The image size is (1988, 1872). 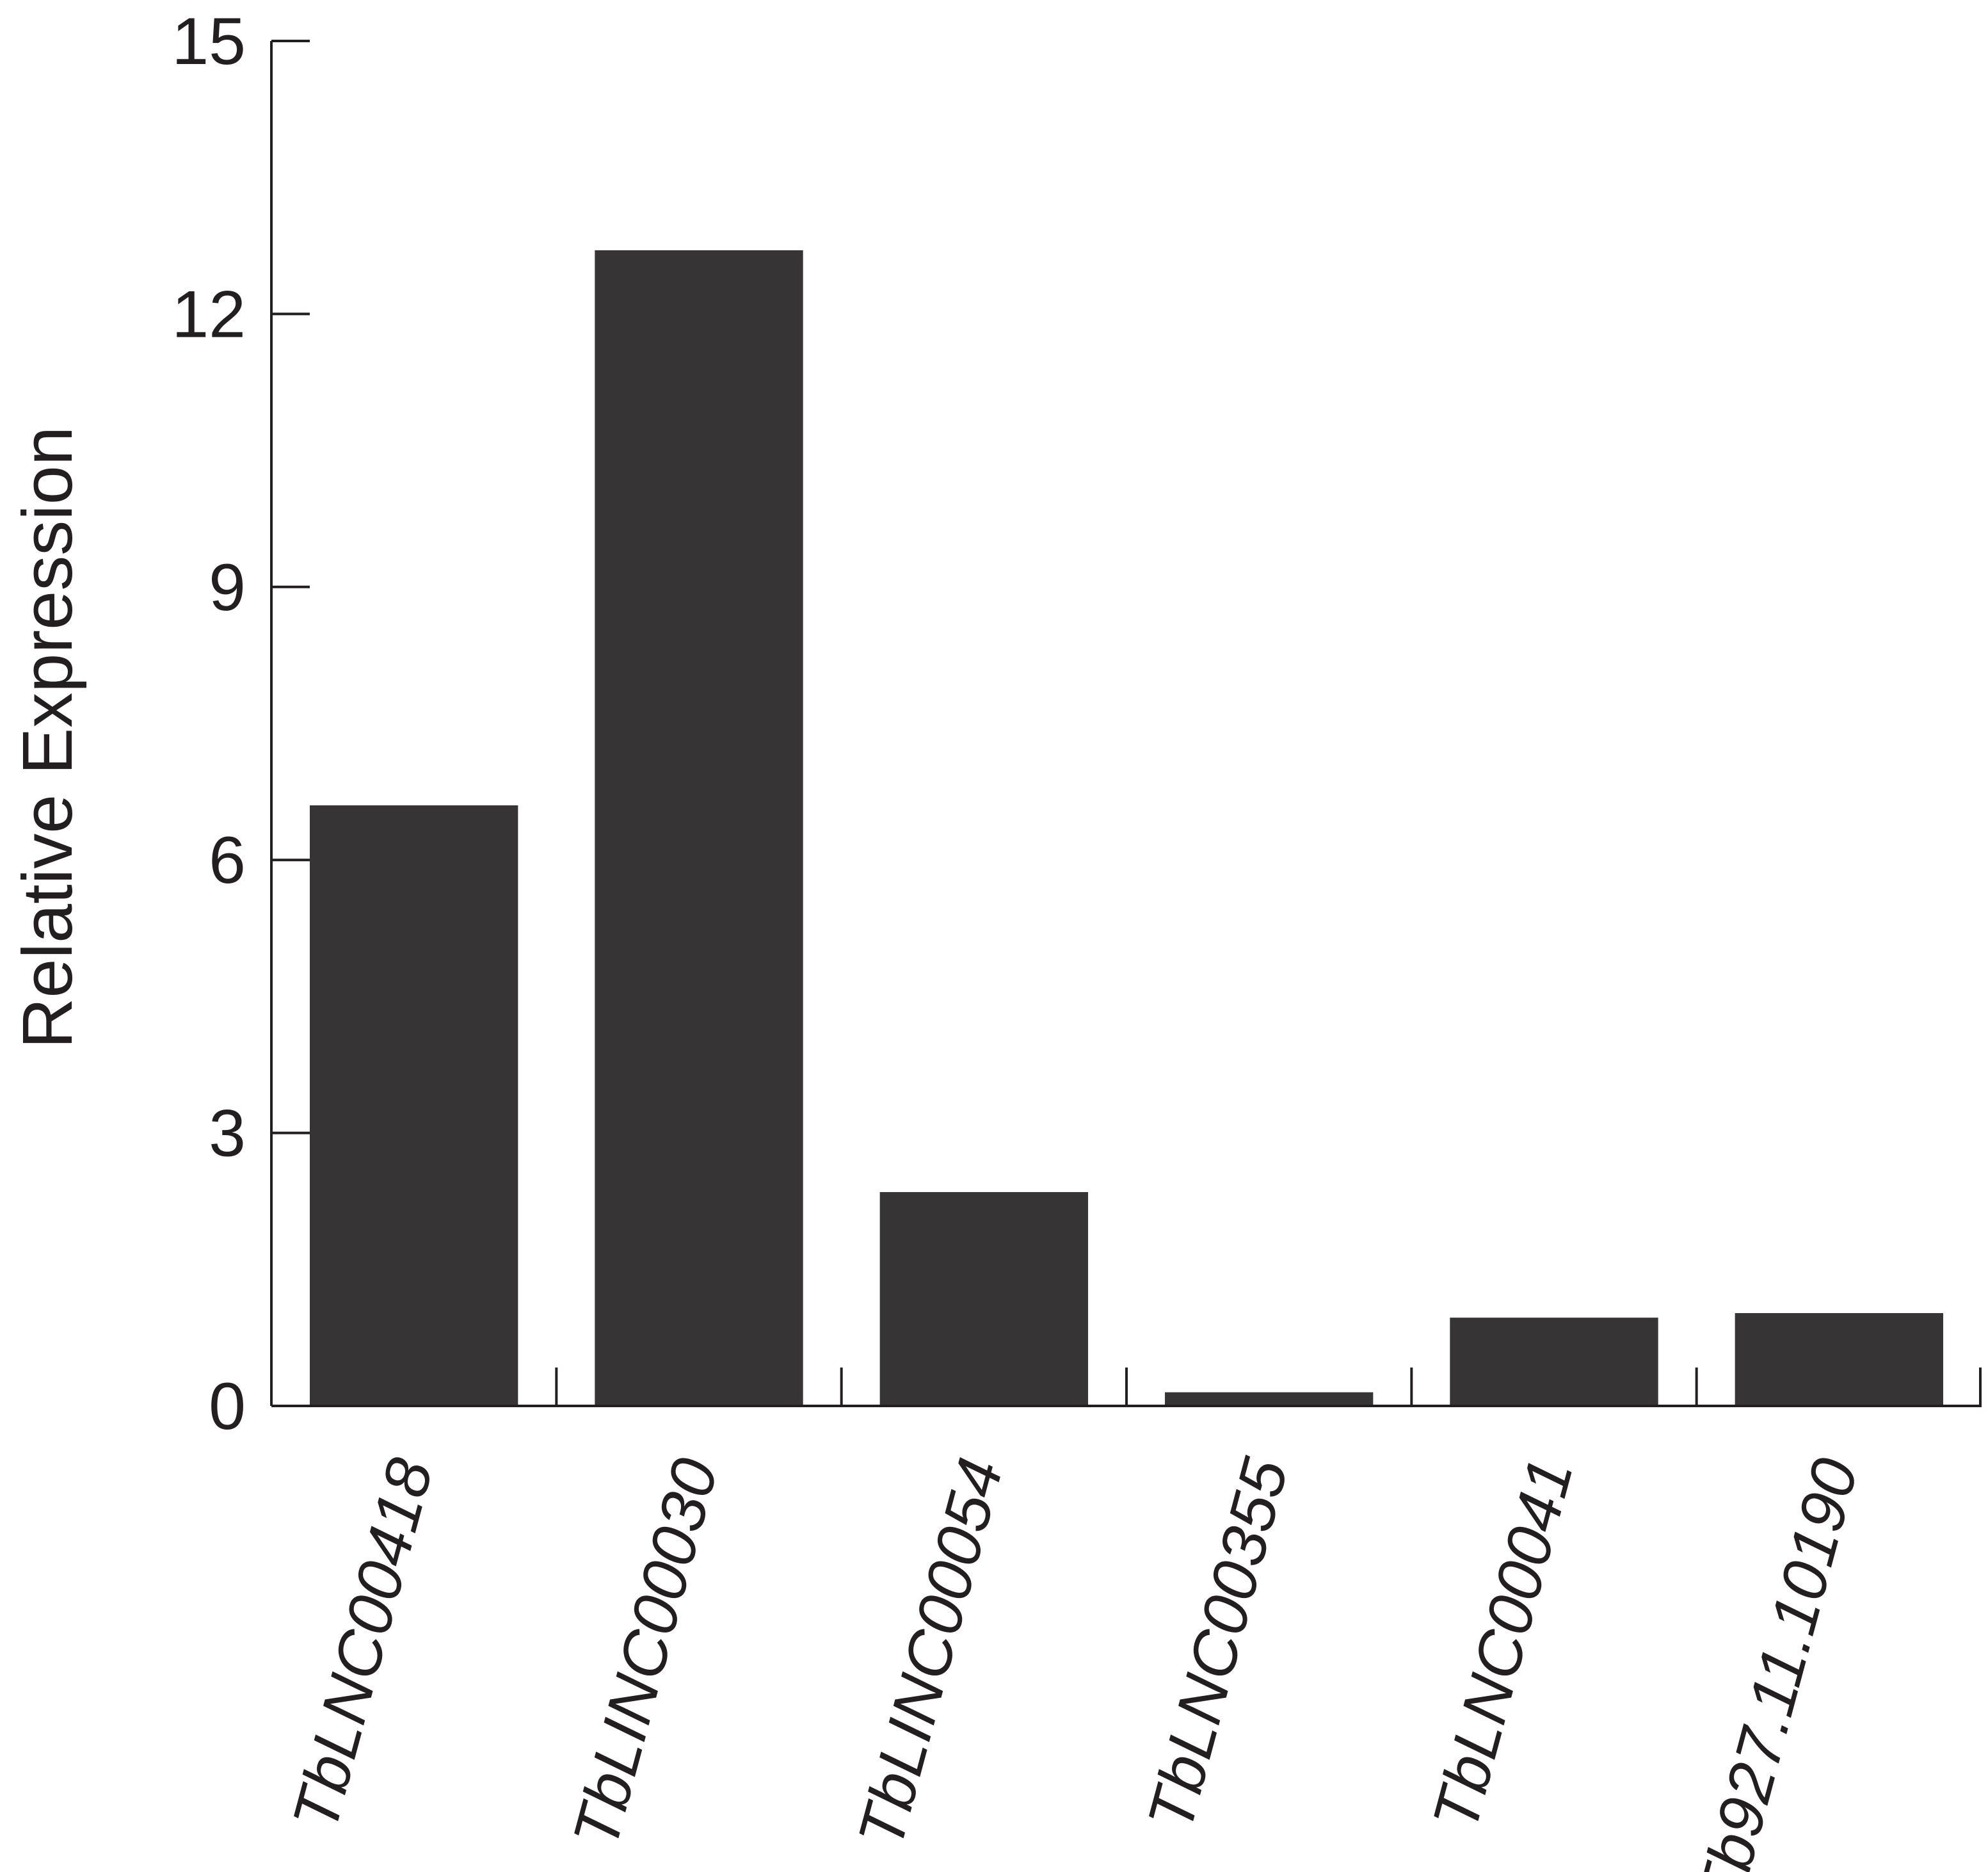 What do you see at coordinates (1777, 1662) in the screenshot?
I see `x-tick-label: Tb927.11.10190` at bounding box center [1777, 1662].